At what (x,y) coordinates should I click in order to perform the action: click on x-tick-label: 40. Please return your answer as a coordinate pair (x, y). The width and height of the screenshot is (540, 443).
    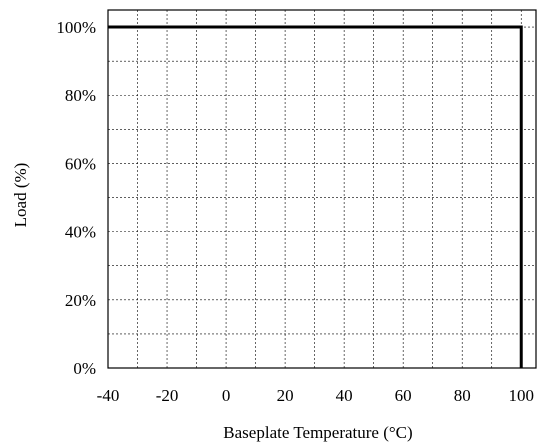
    Looking at the image, I should click on (344, 395).